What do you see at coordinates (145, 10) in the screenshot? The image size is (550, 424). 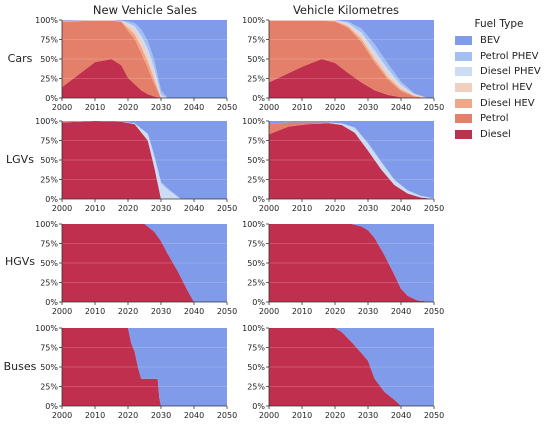 I see `column-title-new-vehicle-sales: New Vehicle Sales` at bounding box center [145, 10].